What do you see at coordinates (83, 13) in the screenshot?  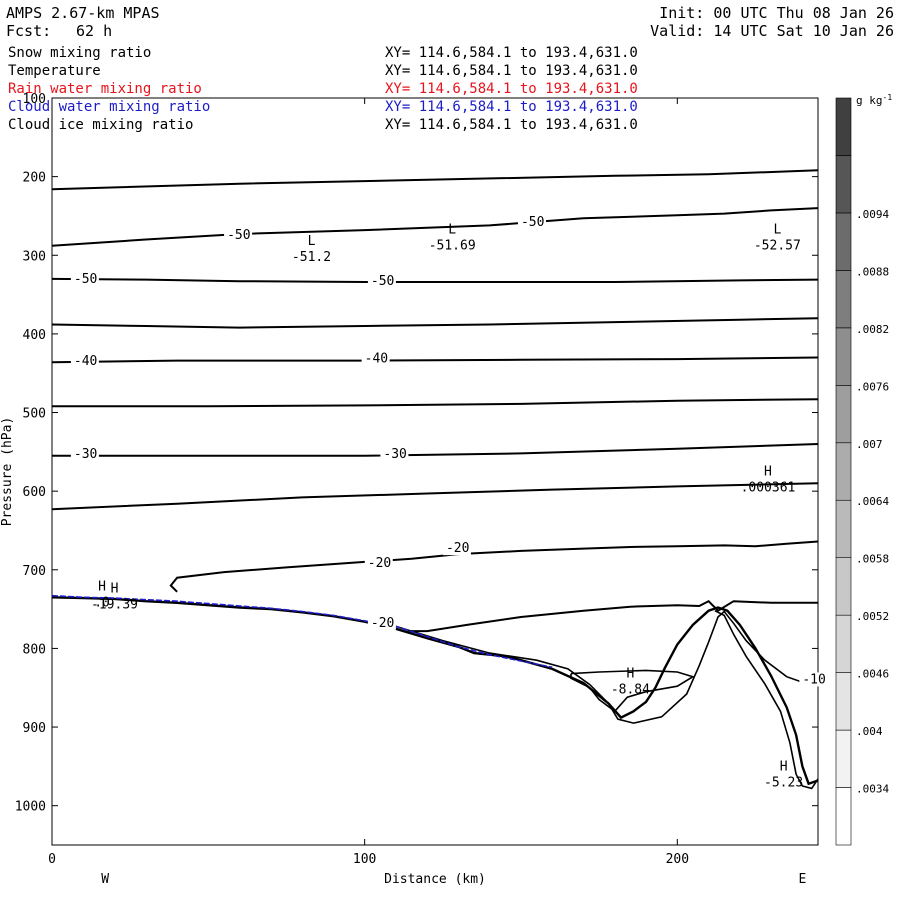 I see `model-title: AMPS 2.67-km MPAS` at bounding box center [83, 13].